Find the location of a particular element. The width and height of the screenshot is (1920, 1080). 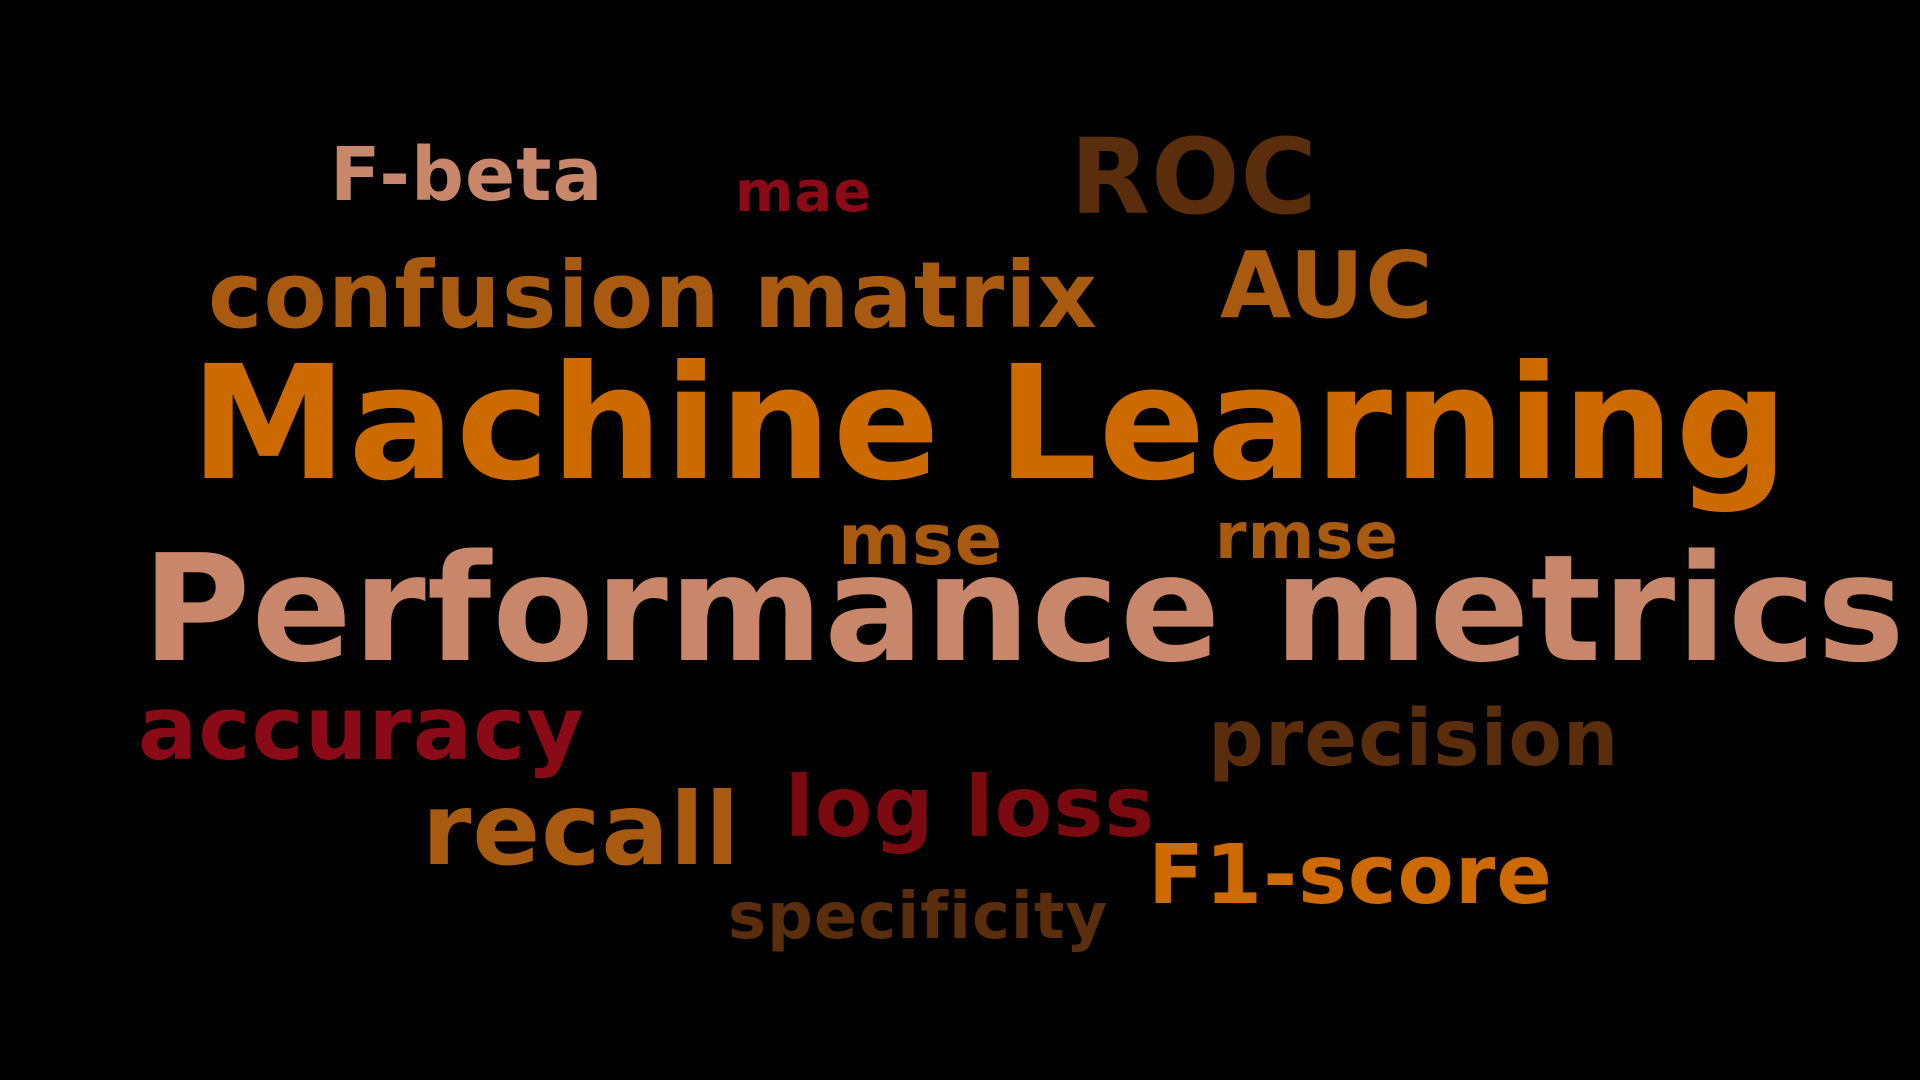

word-machine-learning: Machine Learning is located at coordinates (990, 424).